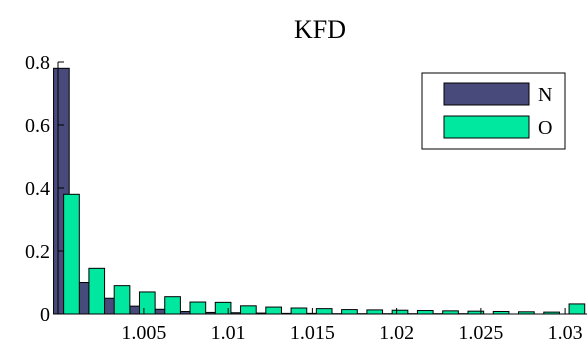 The width and height of the screenshot is (587, 348). What do you see at coordinates (312, 333) in the screenshot?
I see `x-tick-label-2: 1.015` at bounding box center [312, 333].